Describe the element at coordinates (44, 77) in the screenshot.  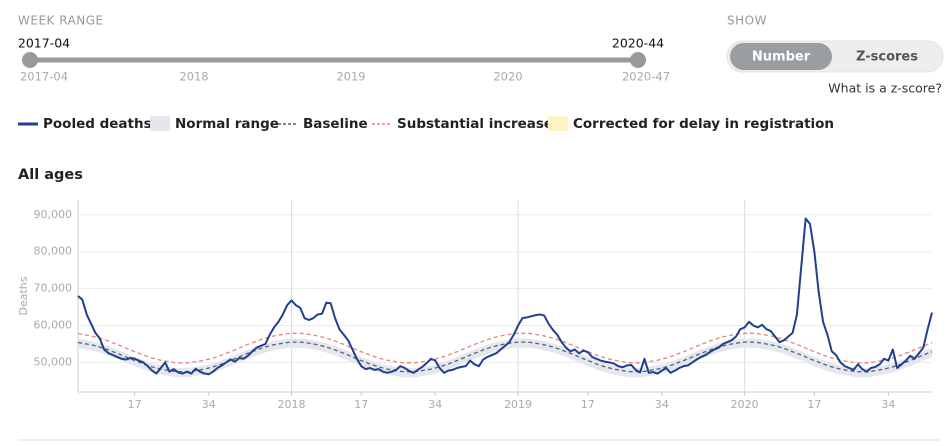
I see `slider-tick-label: 2017-04` at that location.